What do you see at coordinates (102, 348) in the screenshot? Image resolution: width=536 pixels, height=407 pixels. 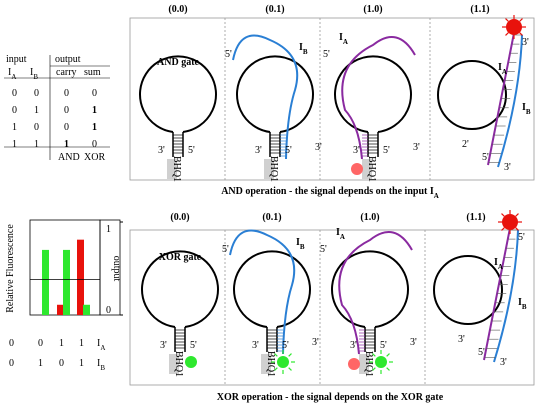 I see `input-label-sub: A` at bounding box center [102, 348].